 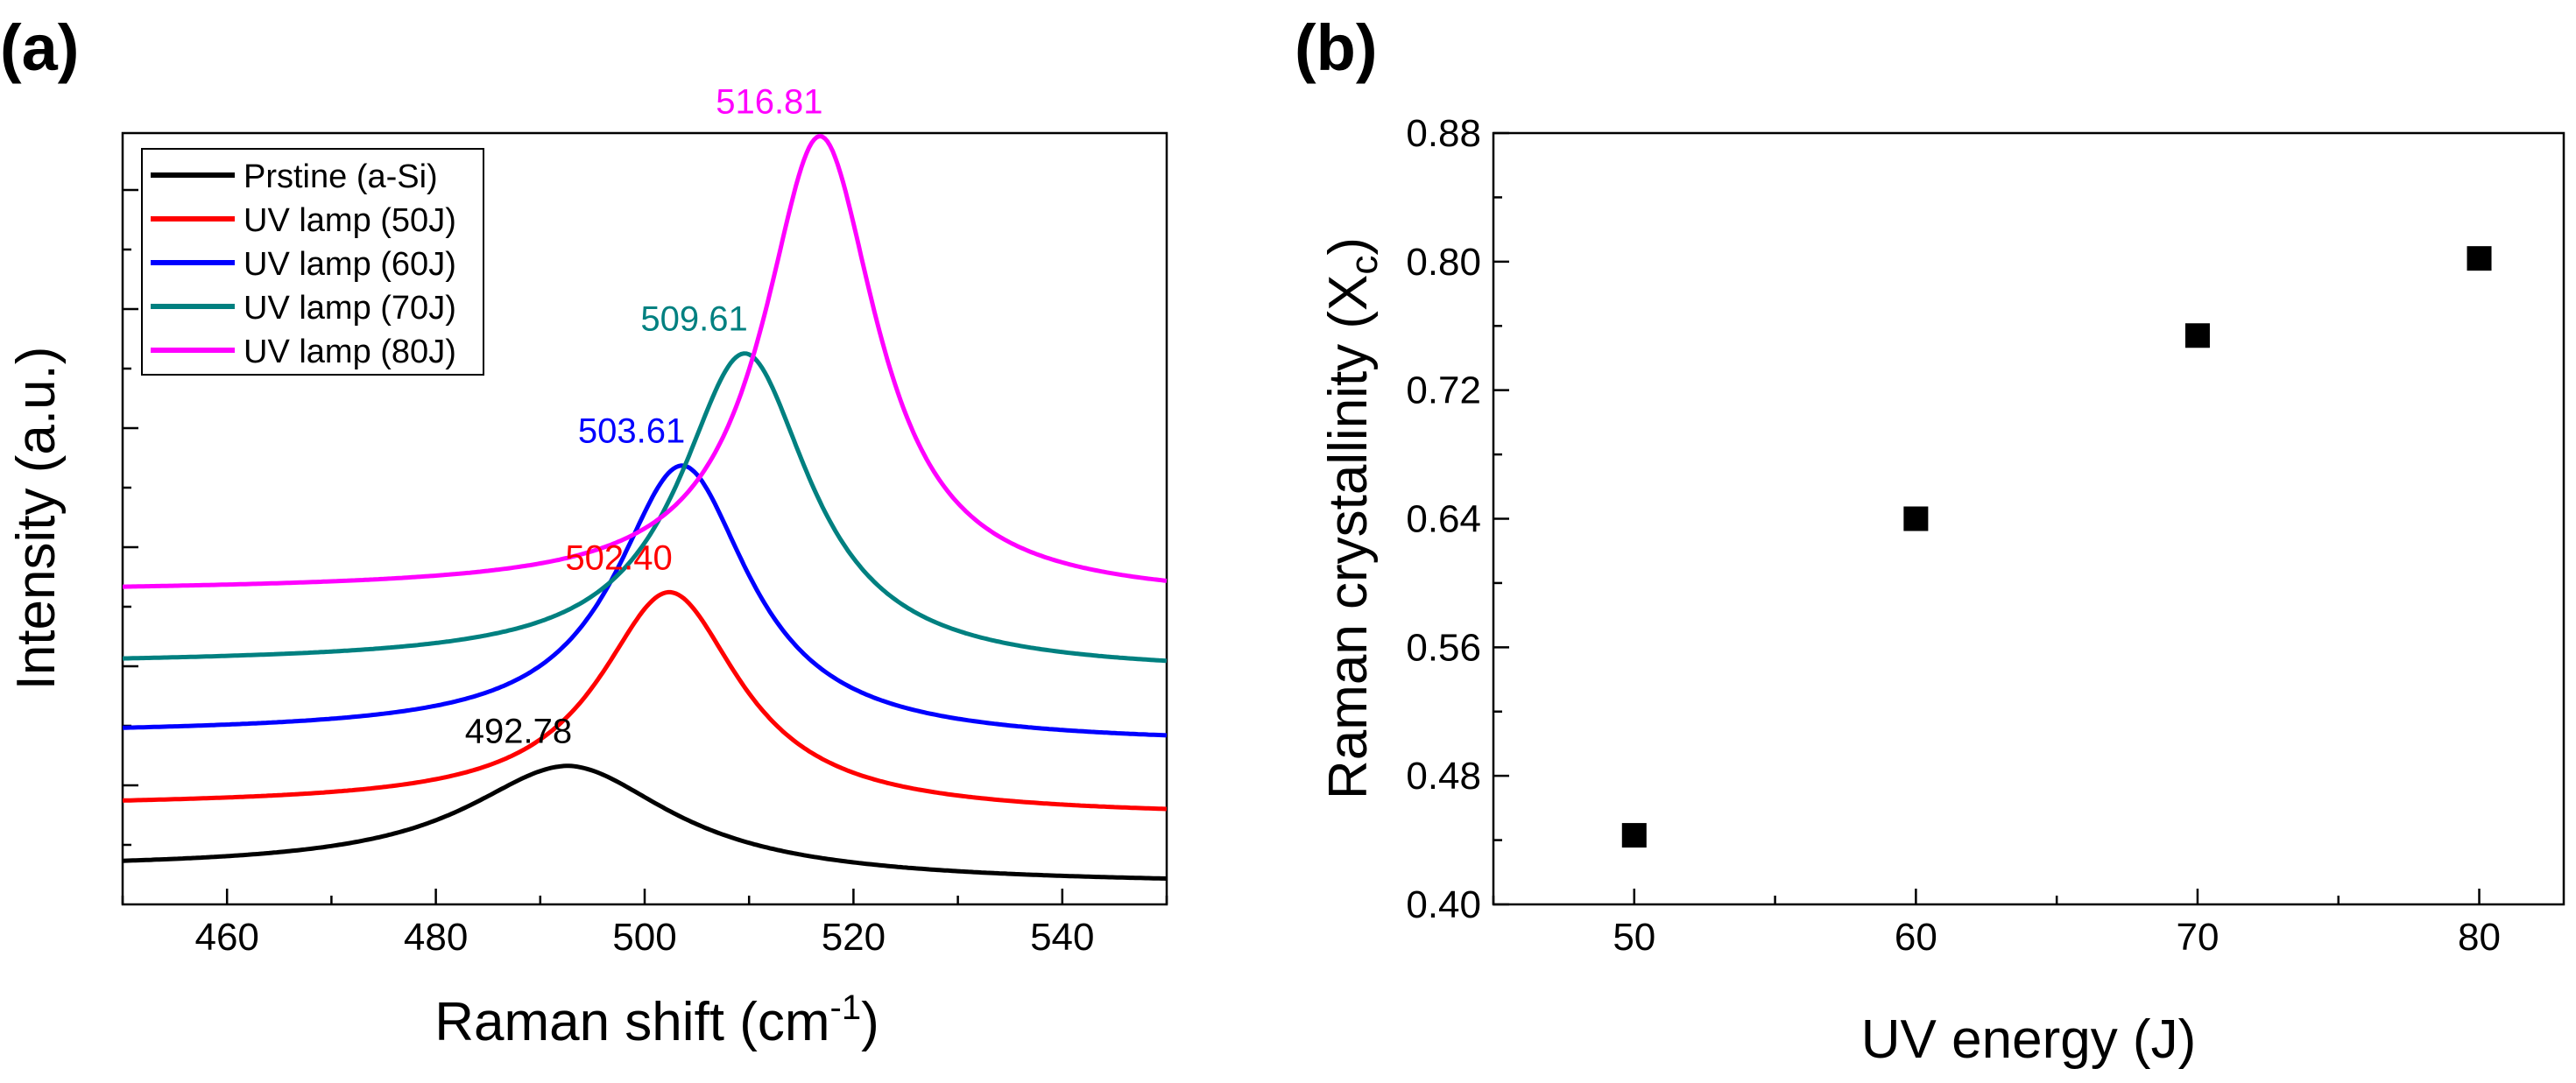 What do you see at coordinates (694, 319) in the screenshot?
I see `peak-label-3: 509.61` at bounding box center [694, 319].